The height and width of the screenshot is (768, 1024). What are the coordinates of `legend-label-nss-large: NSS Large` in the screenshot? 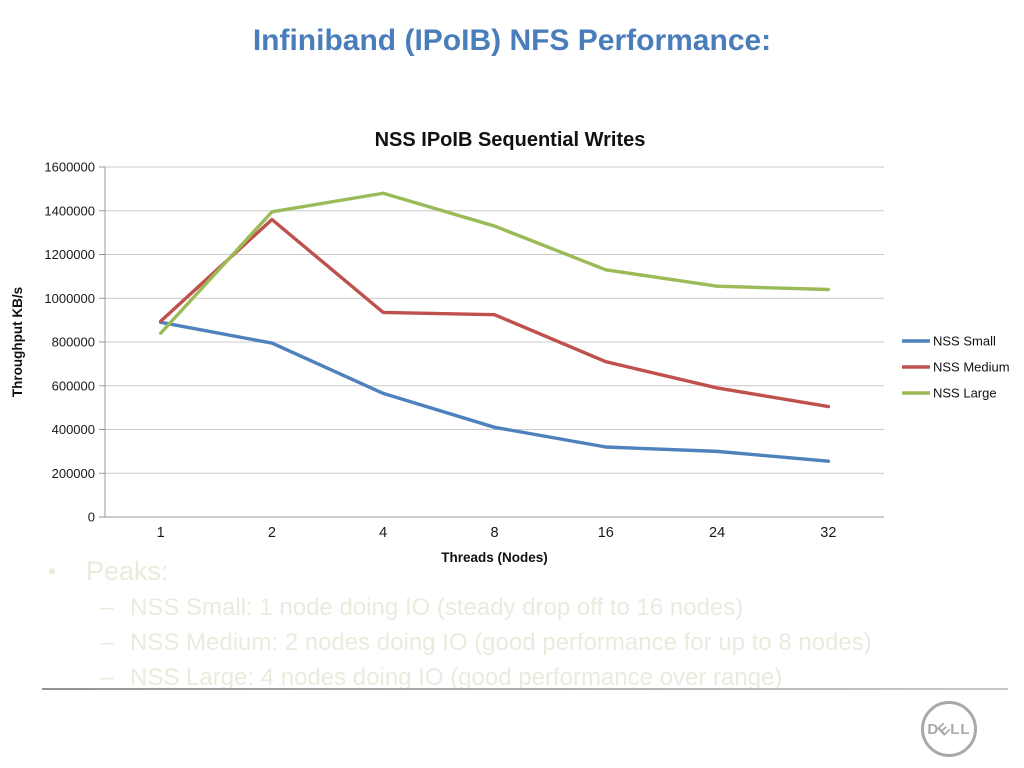 It's located at (965, 393).